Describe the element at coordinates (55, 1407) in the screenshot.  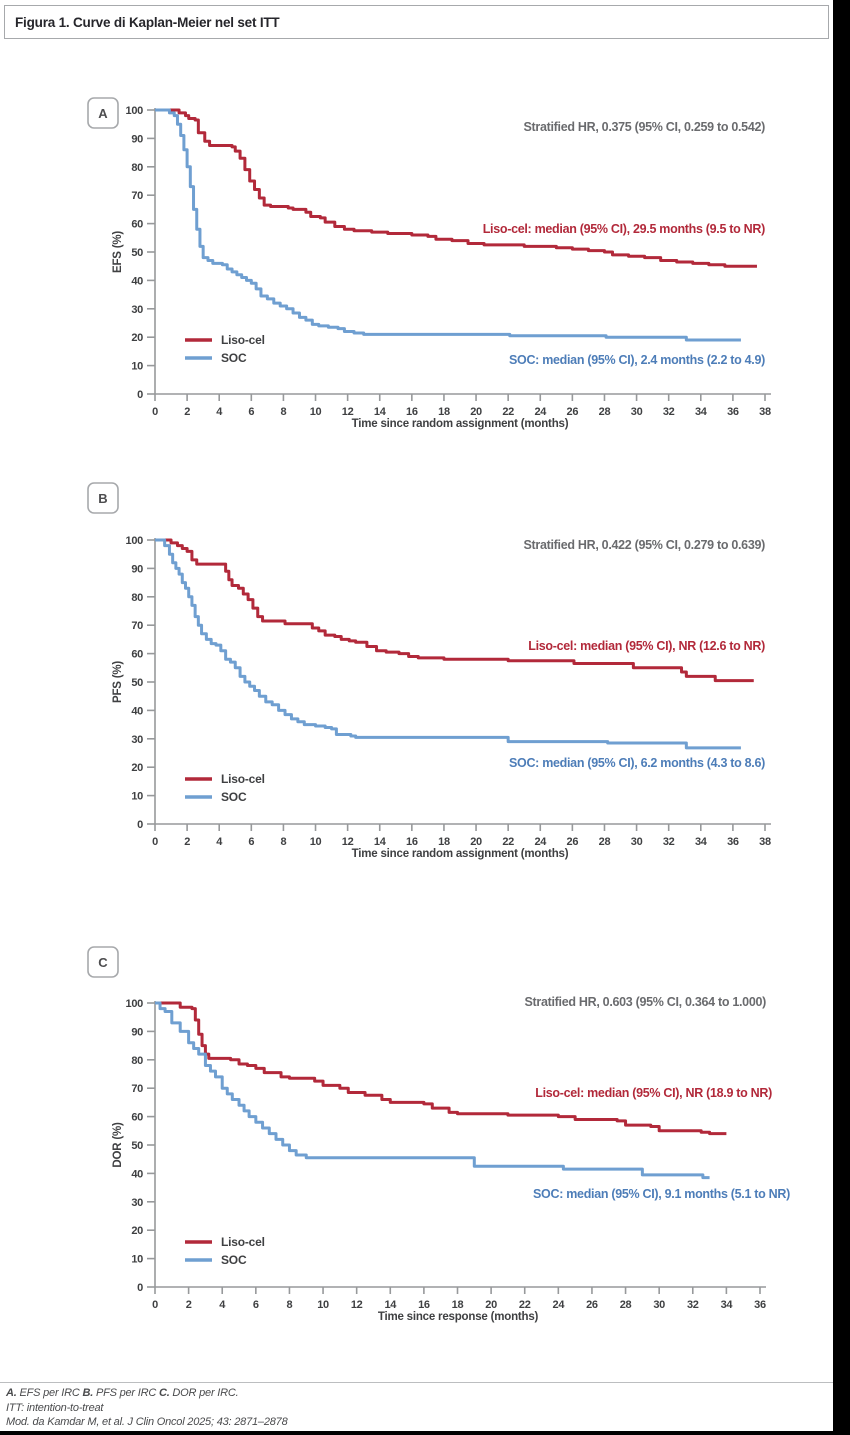
I see `footnote-itt-definition: ITT: intention-to-treat` at that location.